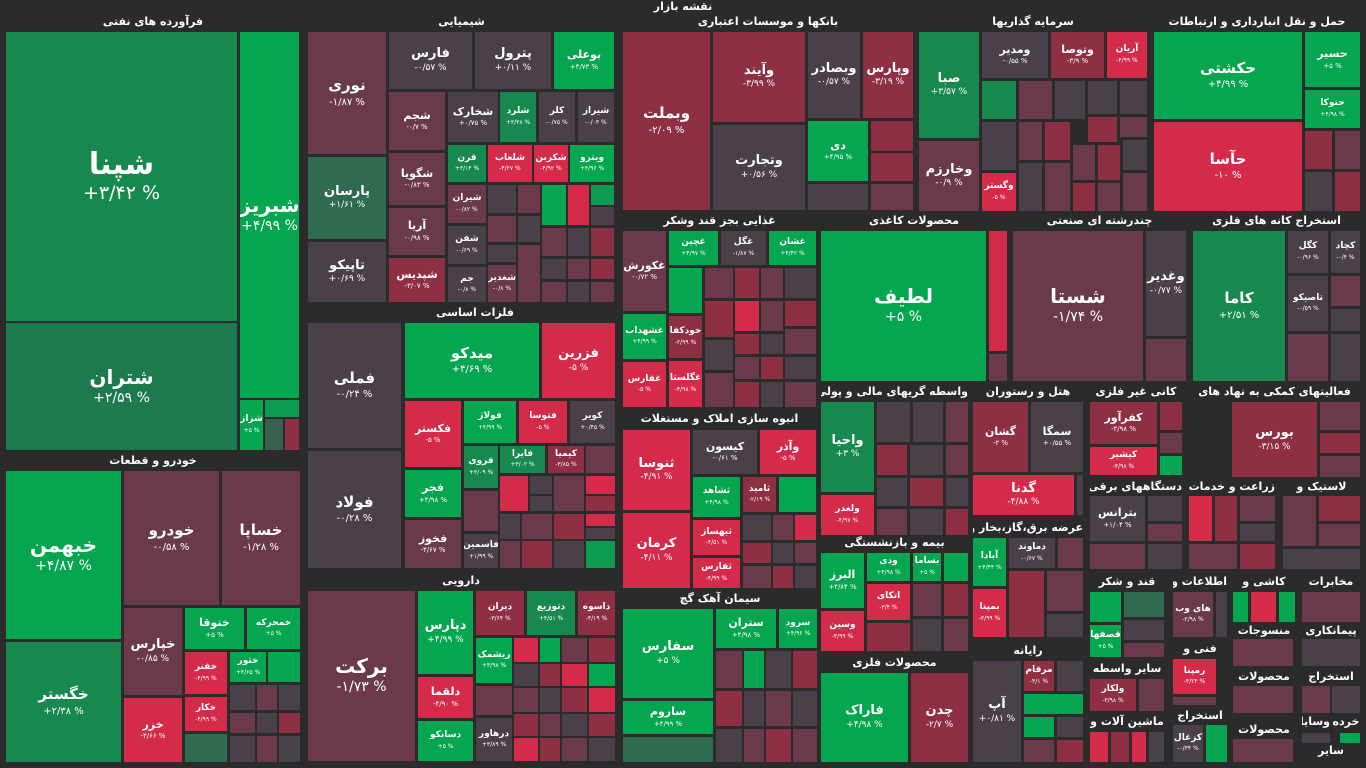 Image resolution: width=1366 pixels, height=768 pixels. What do you see at coordinates (1308, 303) in the screenshot?
I see `treemap-tile: تاصیکو -۰/۵۹ %` at bounding box center [1308, 303].